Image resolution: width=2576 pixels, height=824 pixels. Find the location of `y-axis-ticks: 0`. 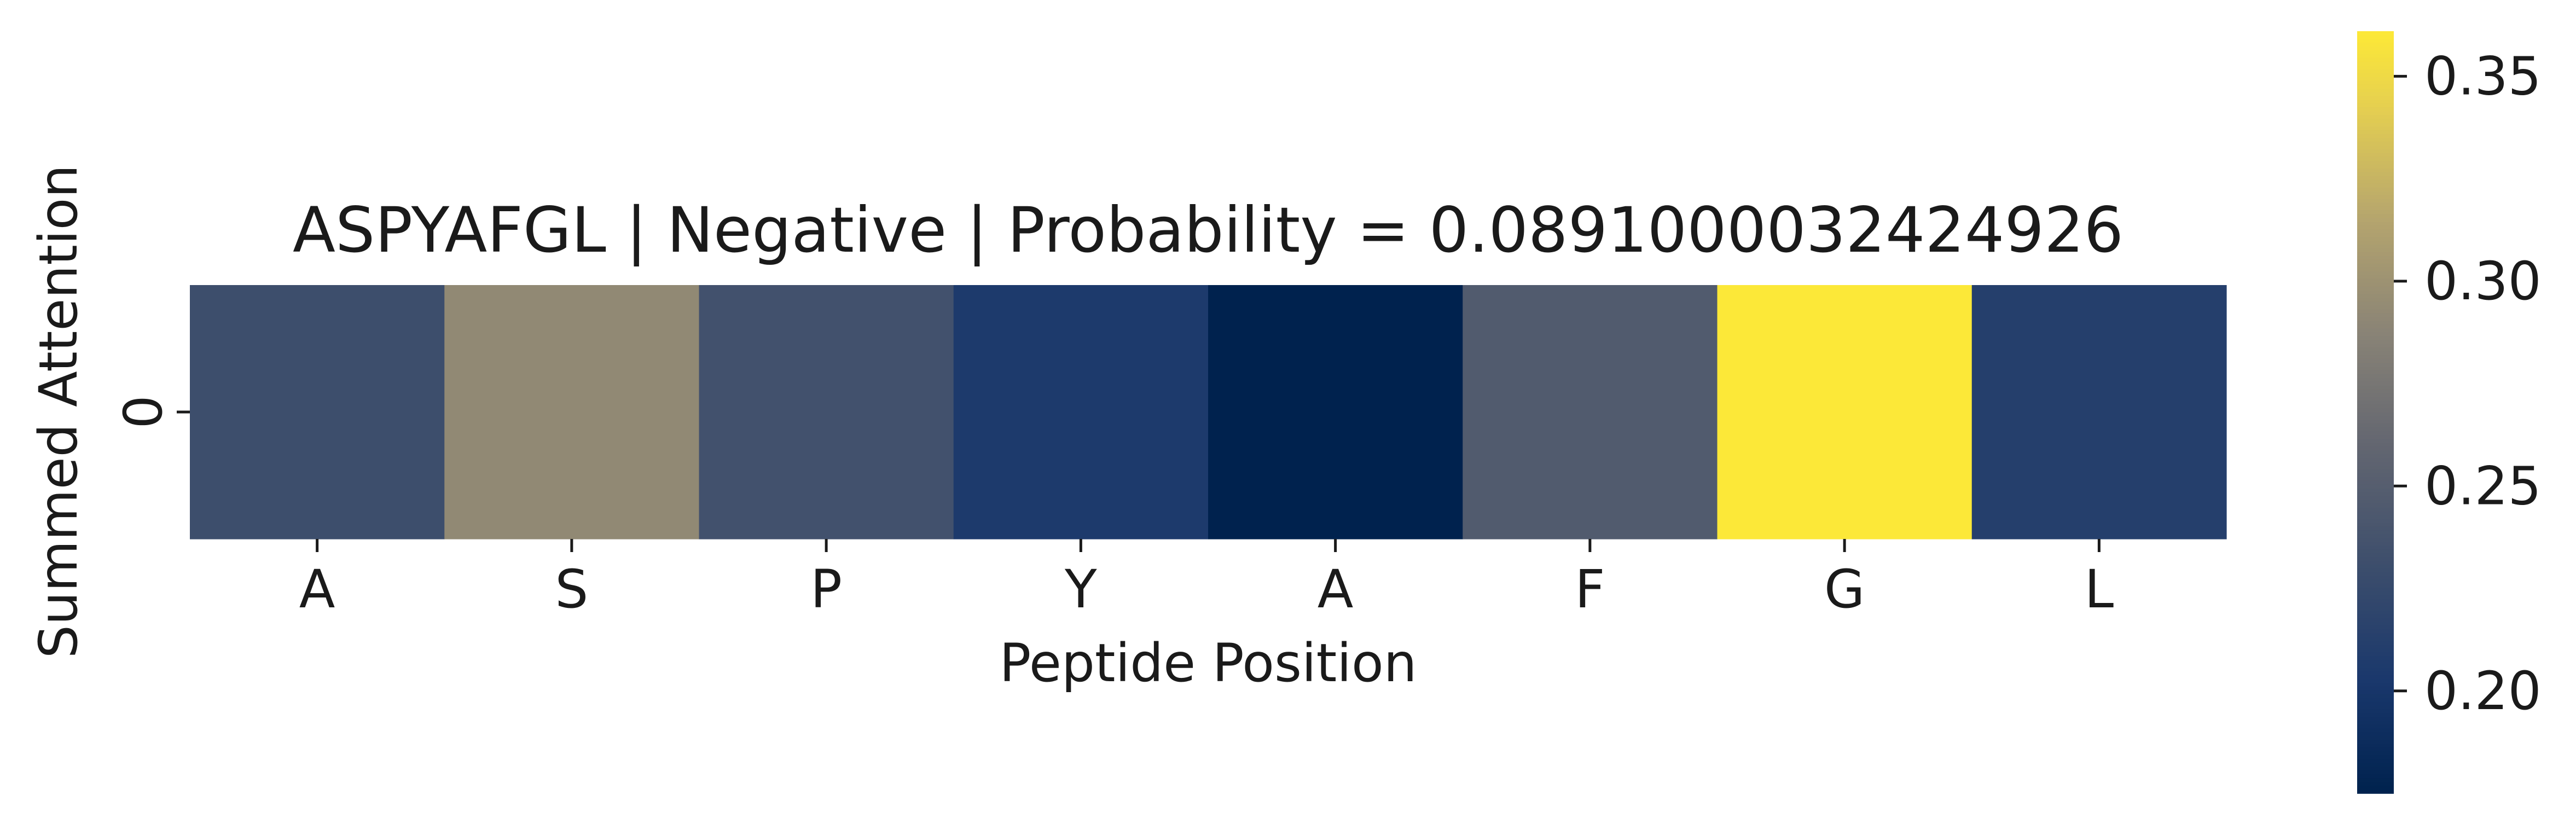

y-axis-ticks: 0 is located at coordinates (152, 412).